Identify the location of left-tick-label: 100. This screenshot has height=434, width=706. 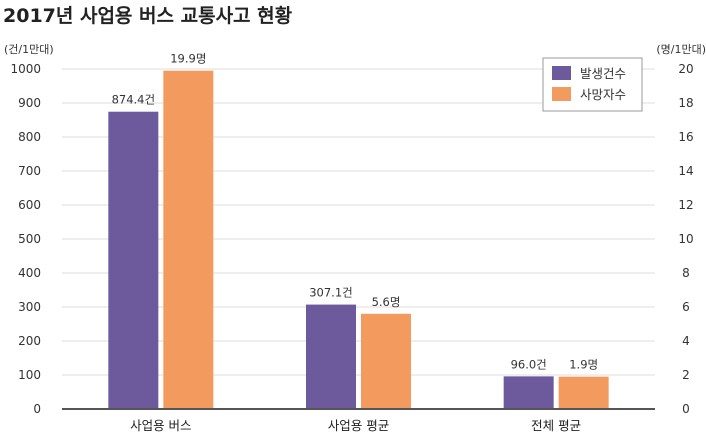
(29, 375).